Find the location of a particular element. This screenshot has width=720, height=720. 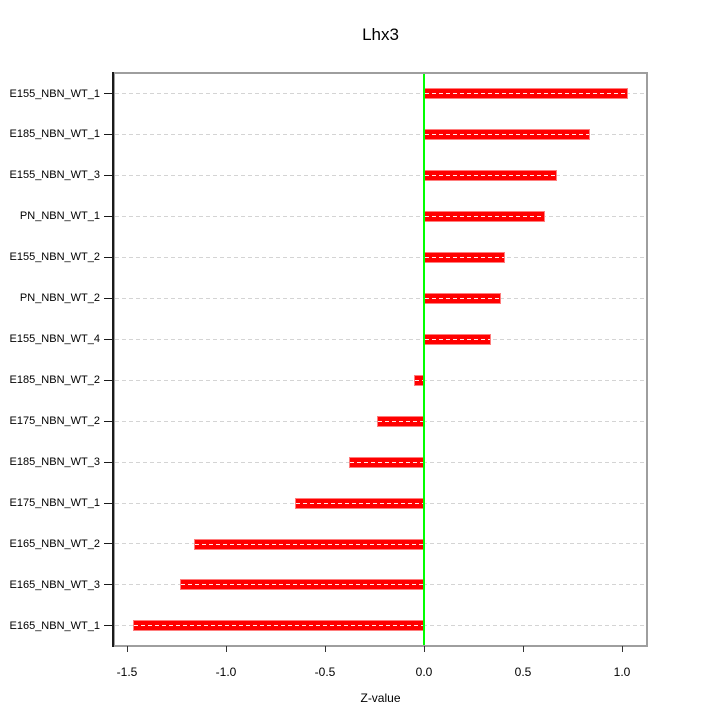

y-category-label: E155_NBN_WT_2 is located at coordinates (55, 257).